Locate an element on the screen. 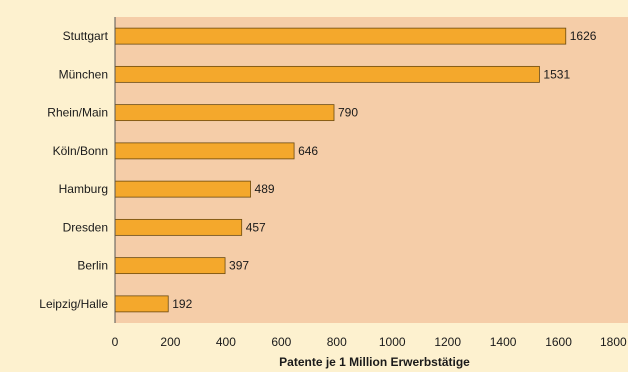  x-tick-label: 400 is located at coordinates (226, 342).